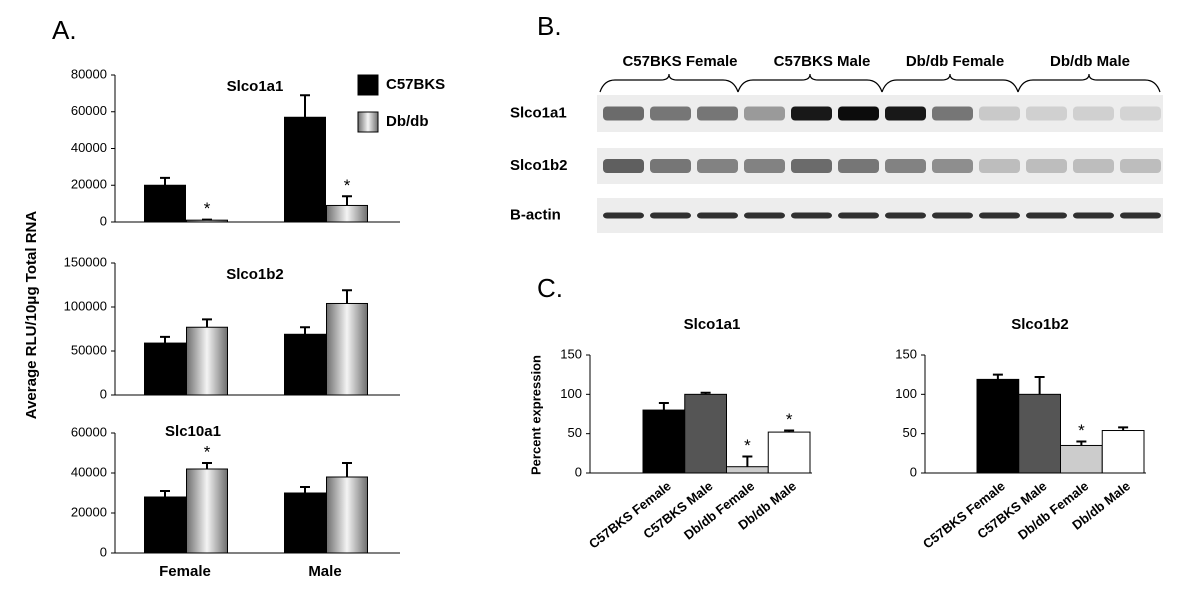  Describe the element at coordinates (955, 61) in the screenshot. I see `lane-group-label: Db/db Female` at that location.